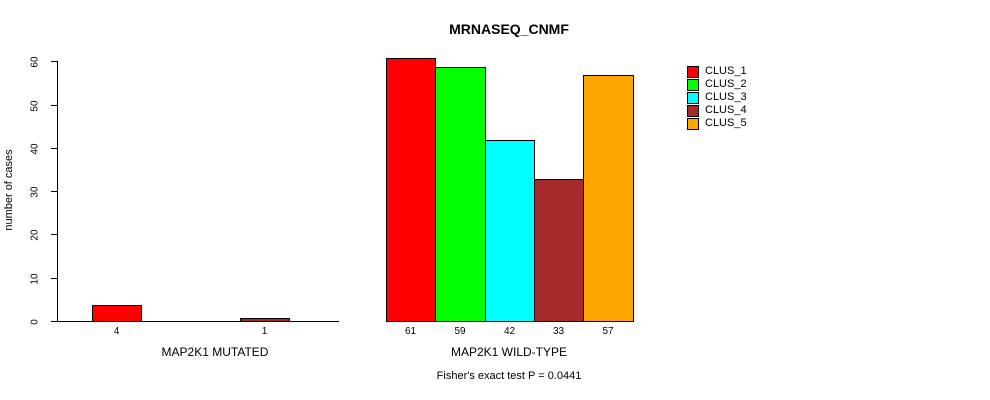  What do you see at coordinates (509, 29) in the screenshot?
I see `chart-title: MRNASEQ_CNMF` at bounding box center [509, 29].